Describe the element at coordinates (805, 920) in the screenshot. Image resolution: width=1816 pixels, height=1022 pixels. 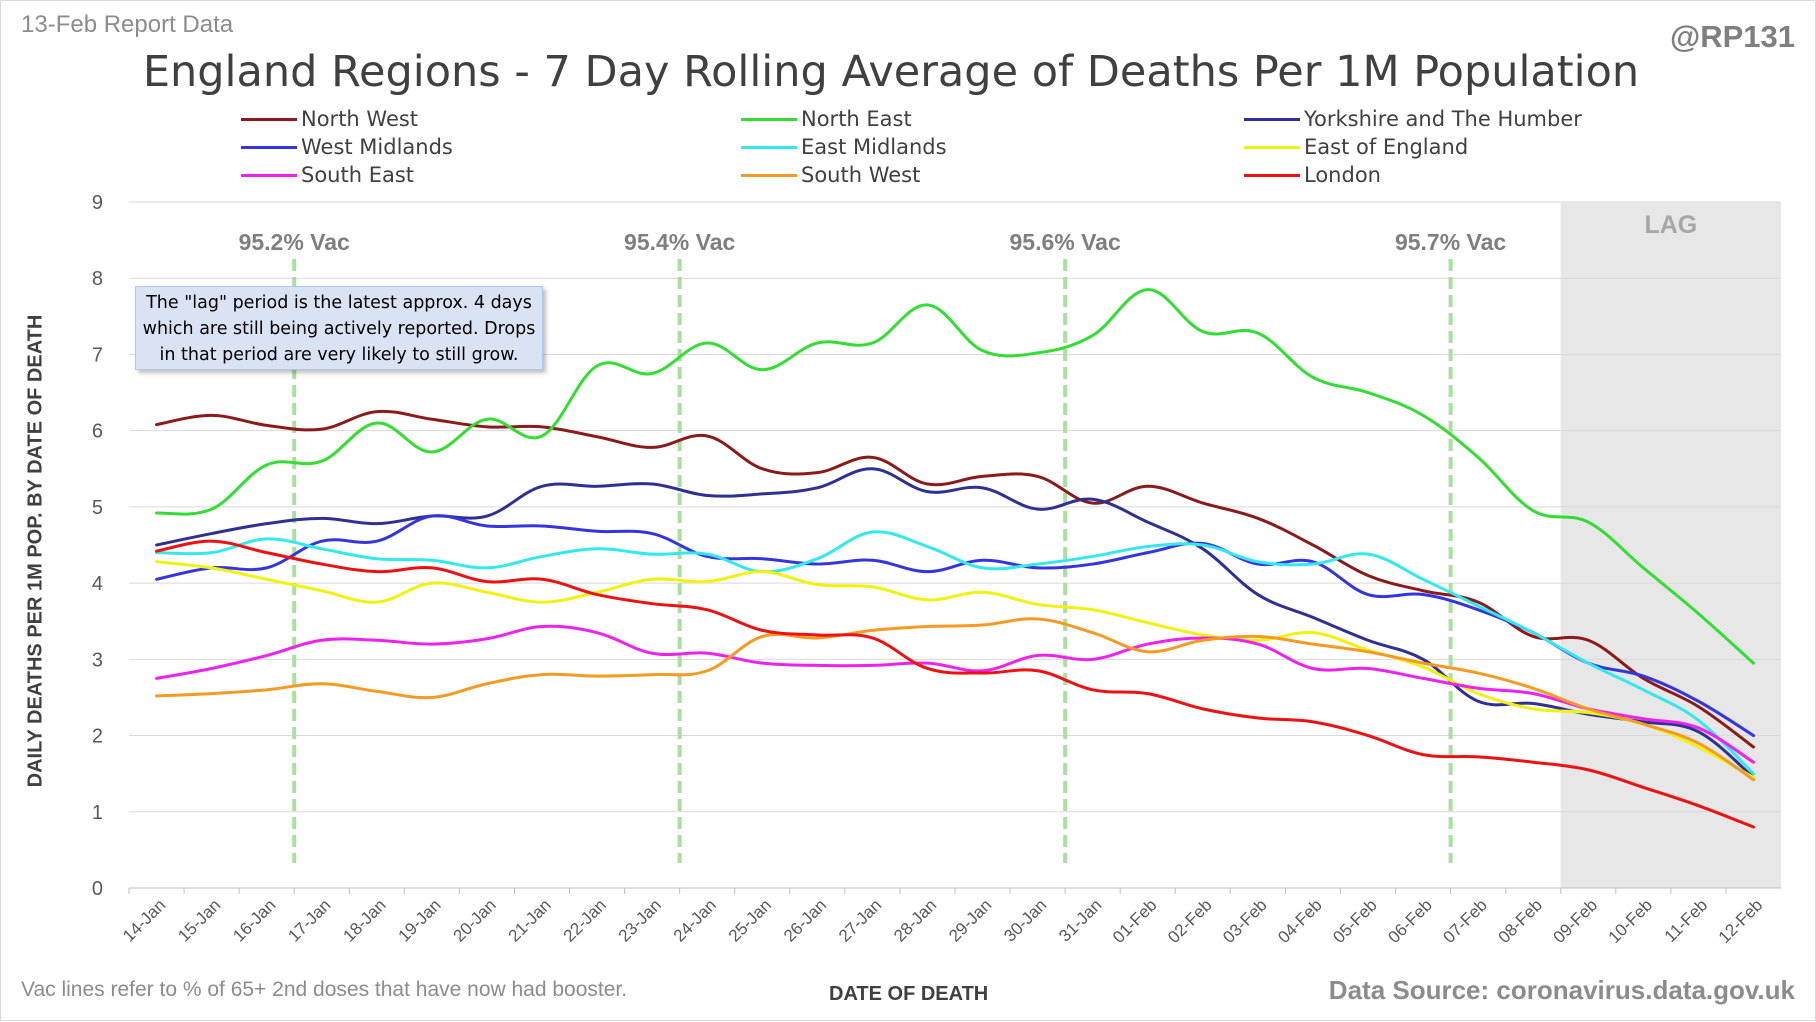
I see `x-tick-label: 26-Jan` at that location.